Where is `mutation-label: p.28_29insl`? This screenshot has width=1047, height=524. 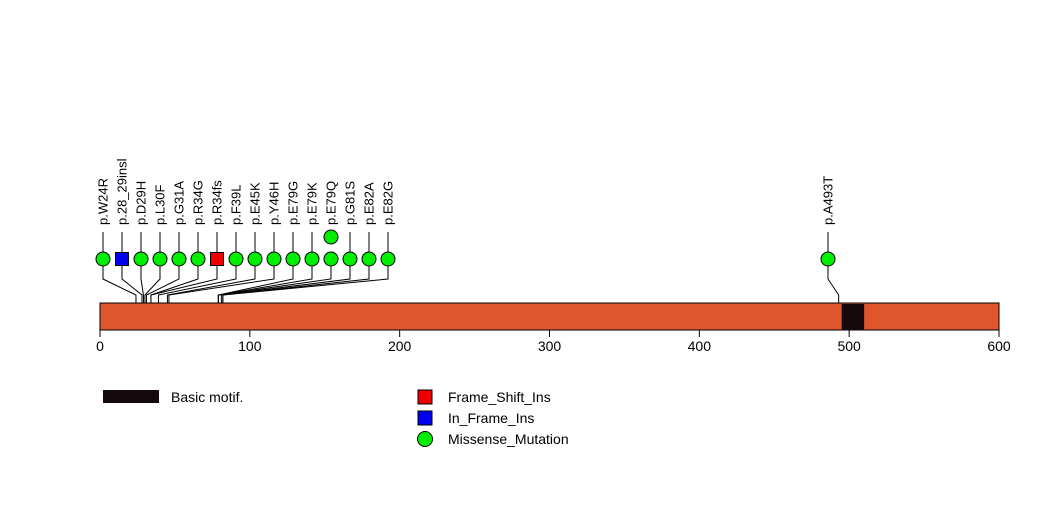
mutation-label: p.28_29insl is located at coordinates (122, 191).